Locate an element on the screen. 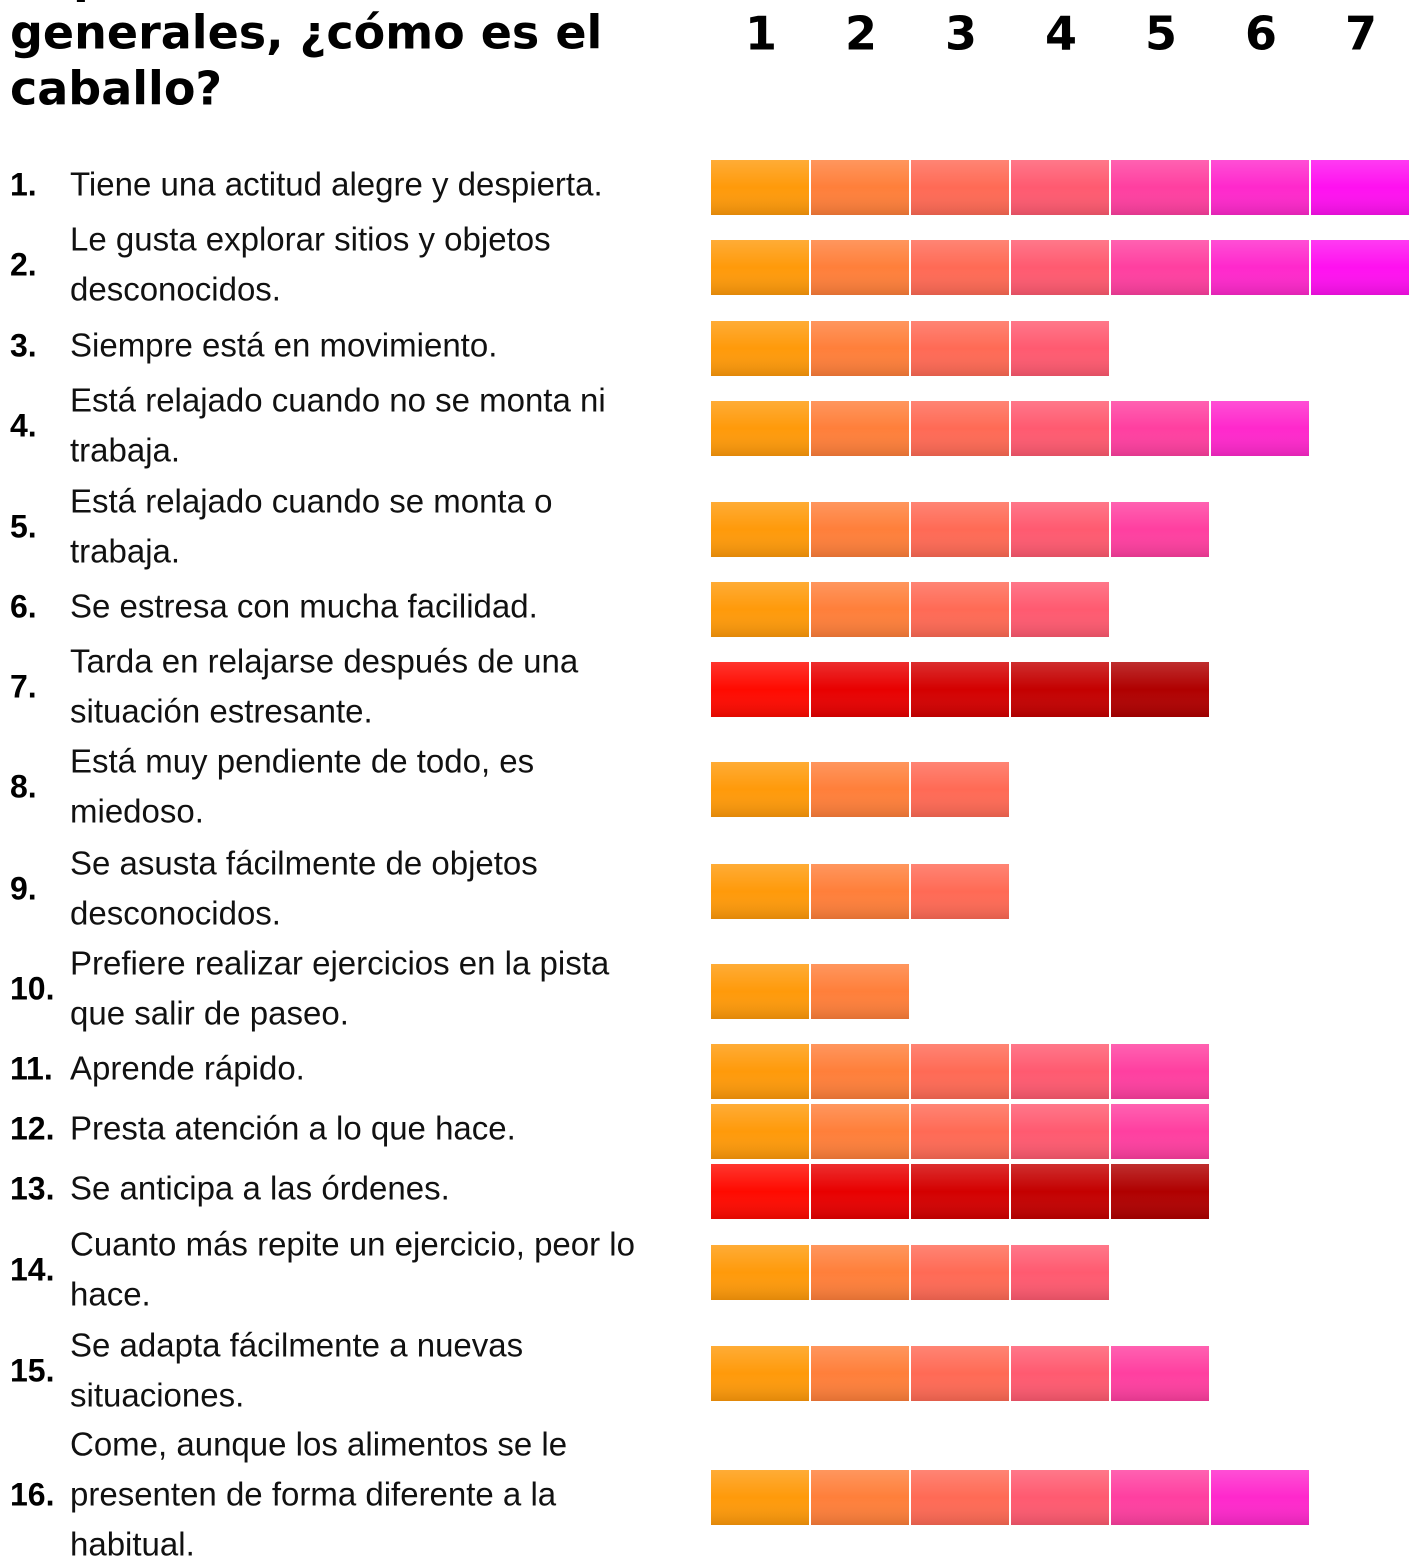 This screenshot has height=1559, width=1414. scale-label: 7 is located at coordinates (1361, 34).